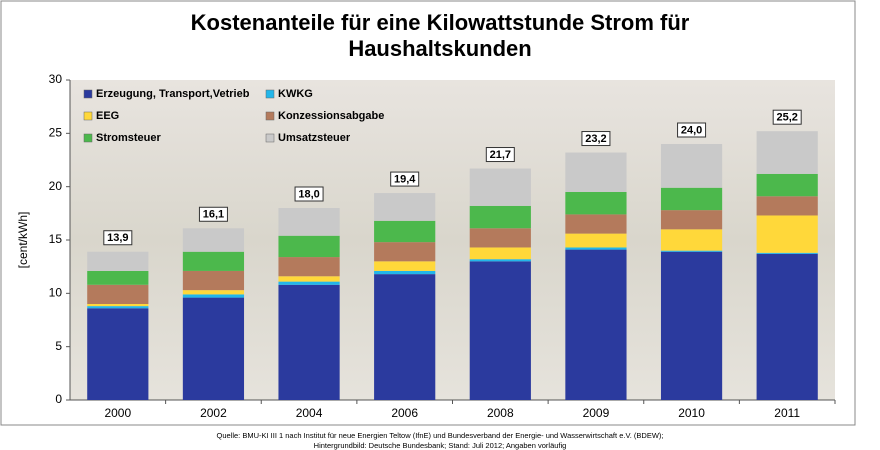 The image size is (880, 450). I want to click on legend-label: Stromsteuer, so click(129, 138).